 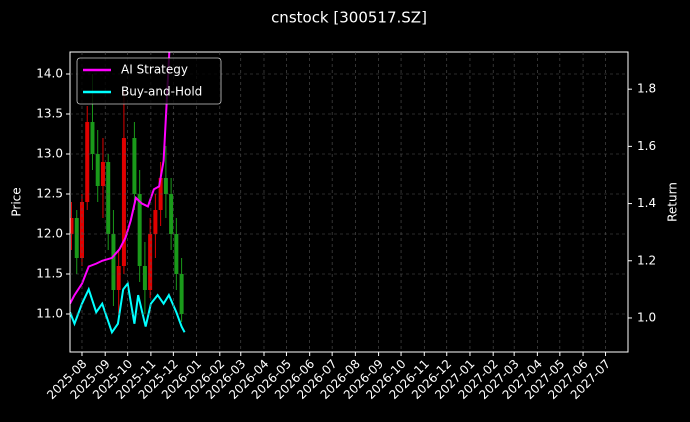 I want to click on y2-axis-label: Return, so click(x=673, y=202).